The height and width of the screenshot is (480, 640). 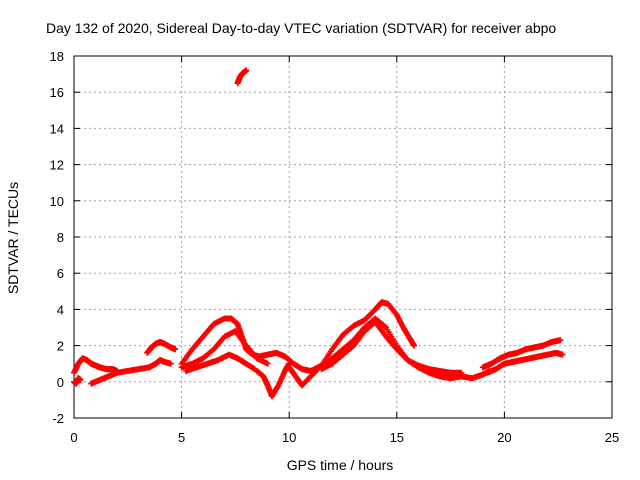 I want to click on y-tick-label: 4, so click(x=60, y=309).